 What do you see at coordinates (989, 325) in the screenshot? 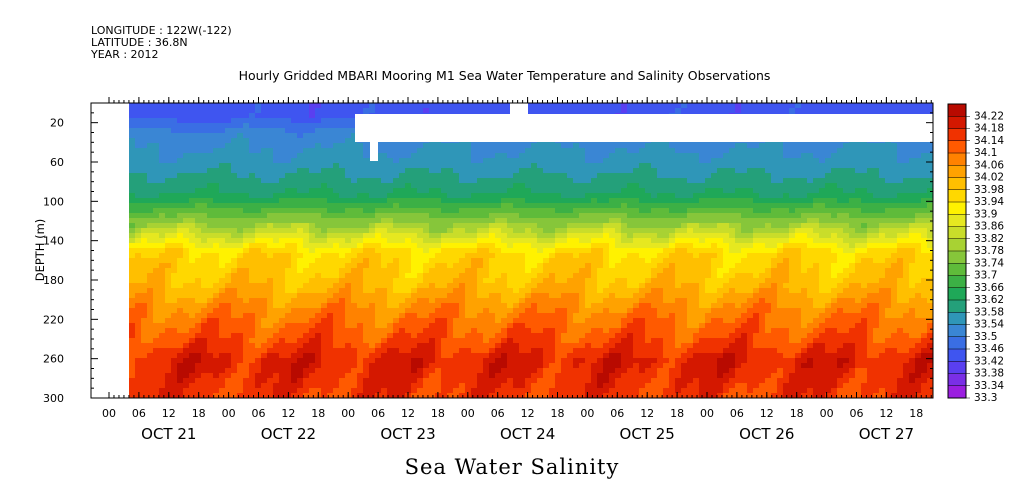
I see `colorbar-label: 33.54` at bounding box center [989, 325].